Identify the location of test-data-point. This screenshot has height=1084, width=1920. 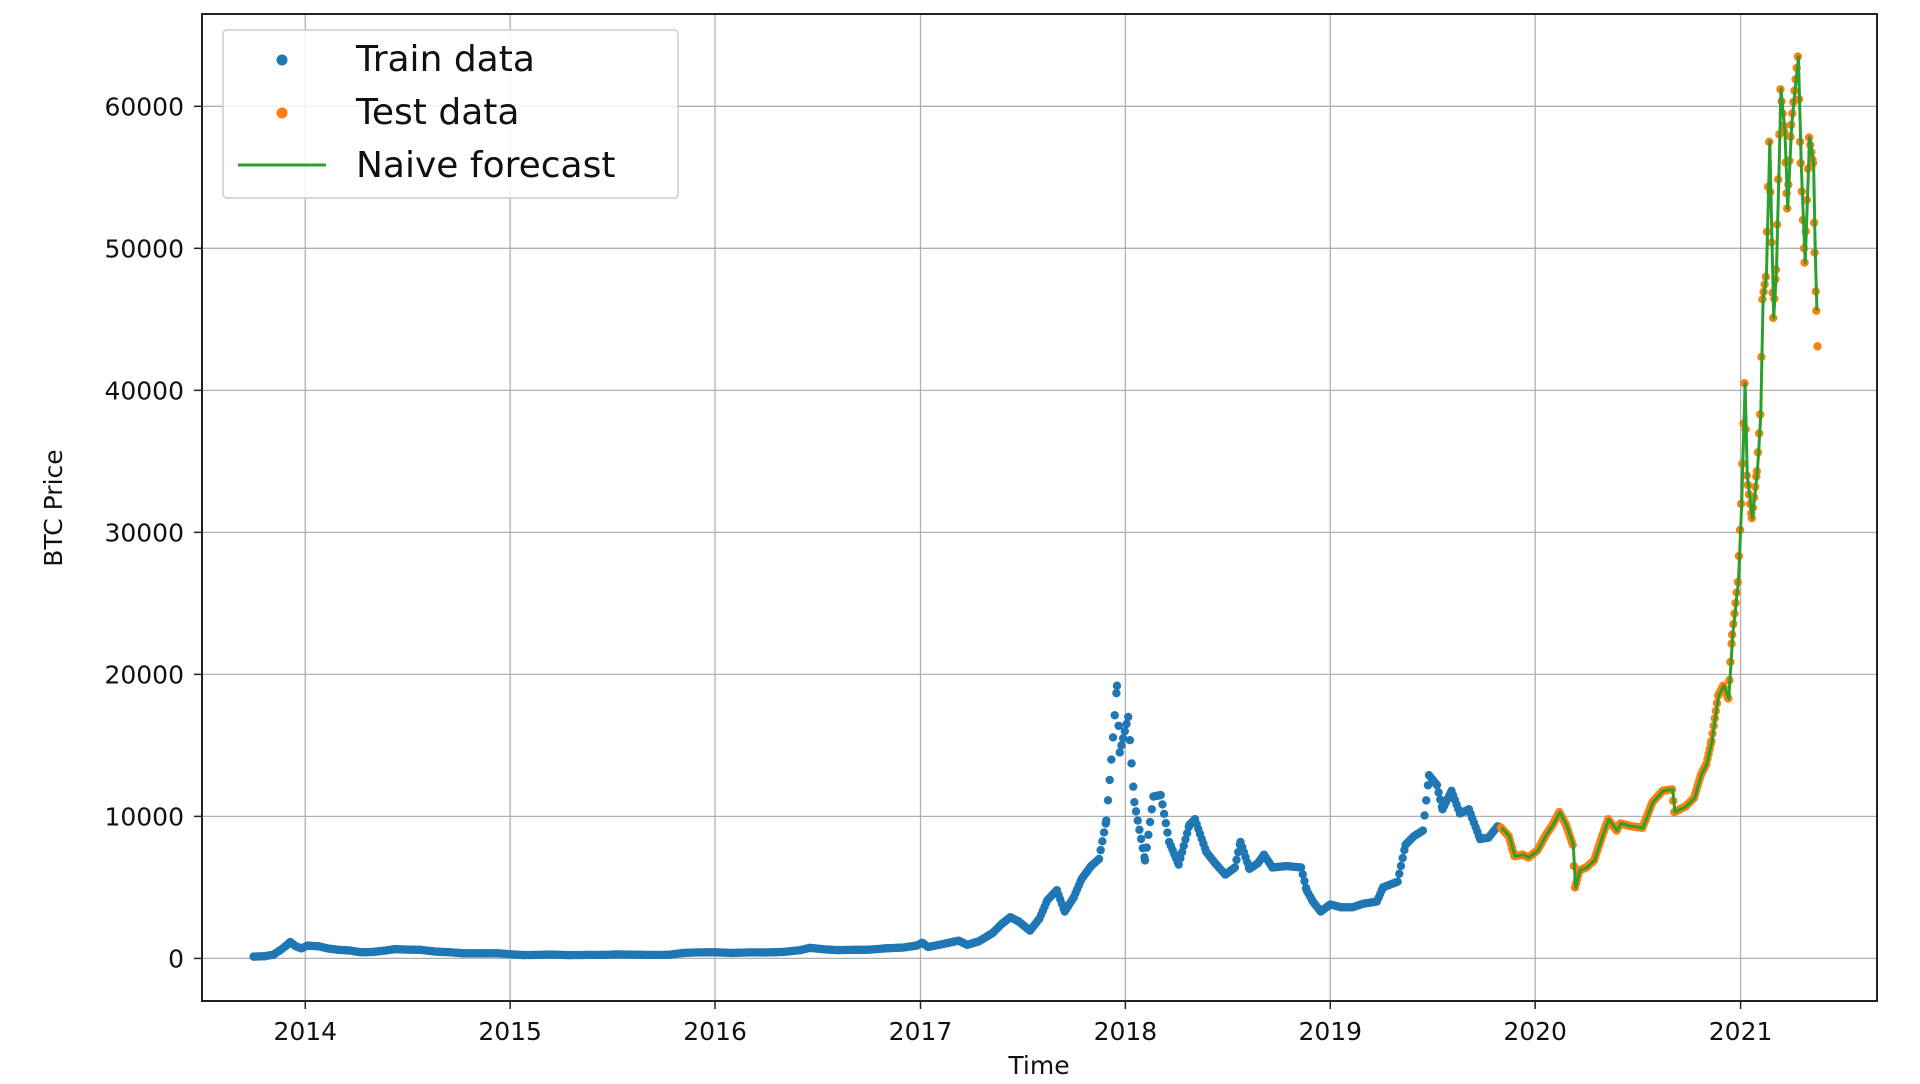
(1817, 346).